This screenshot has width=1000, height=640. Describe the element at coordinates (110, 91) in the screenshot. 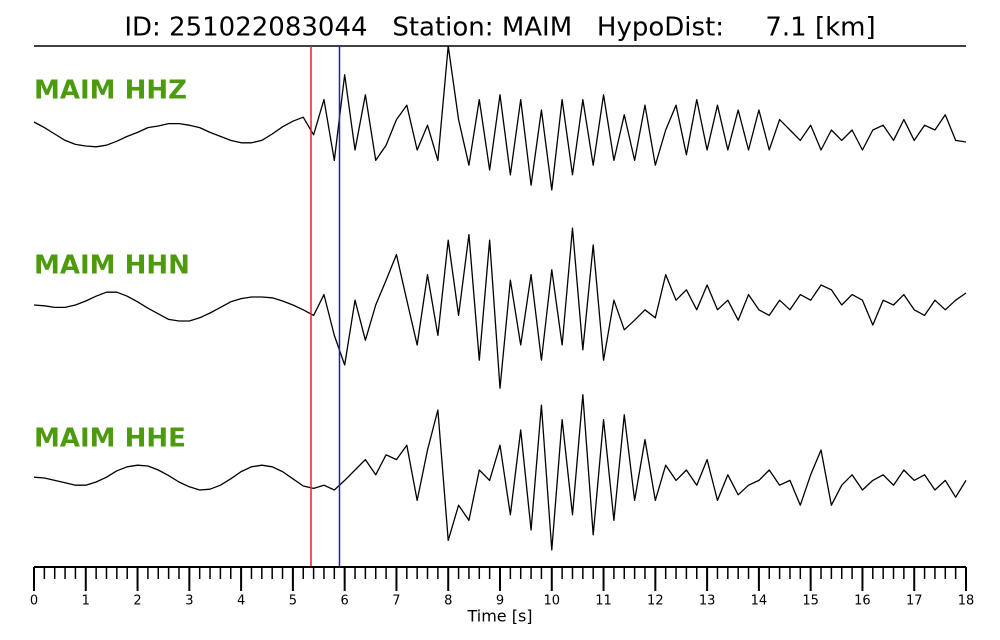

I see `trace-label: MAIM HHZ` at that location.